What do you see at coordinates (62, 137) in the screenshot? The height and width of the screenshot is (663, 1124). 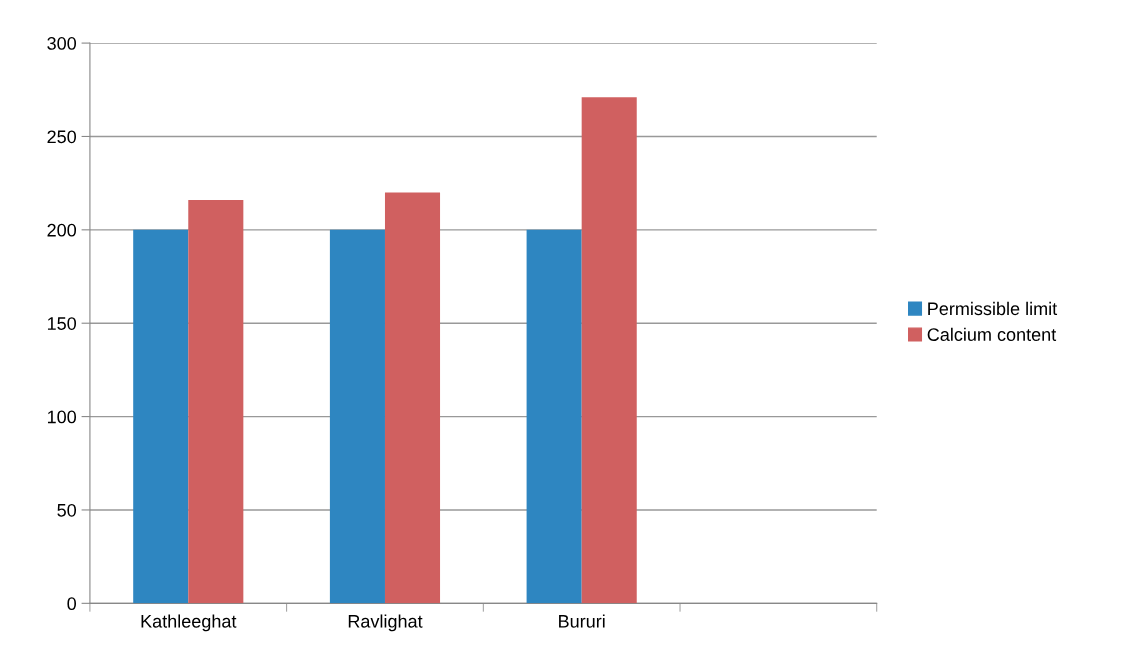 I see `y-tick-label: 250` at bounding box center [62, 137].